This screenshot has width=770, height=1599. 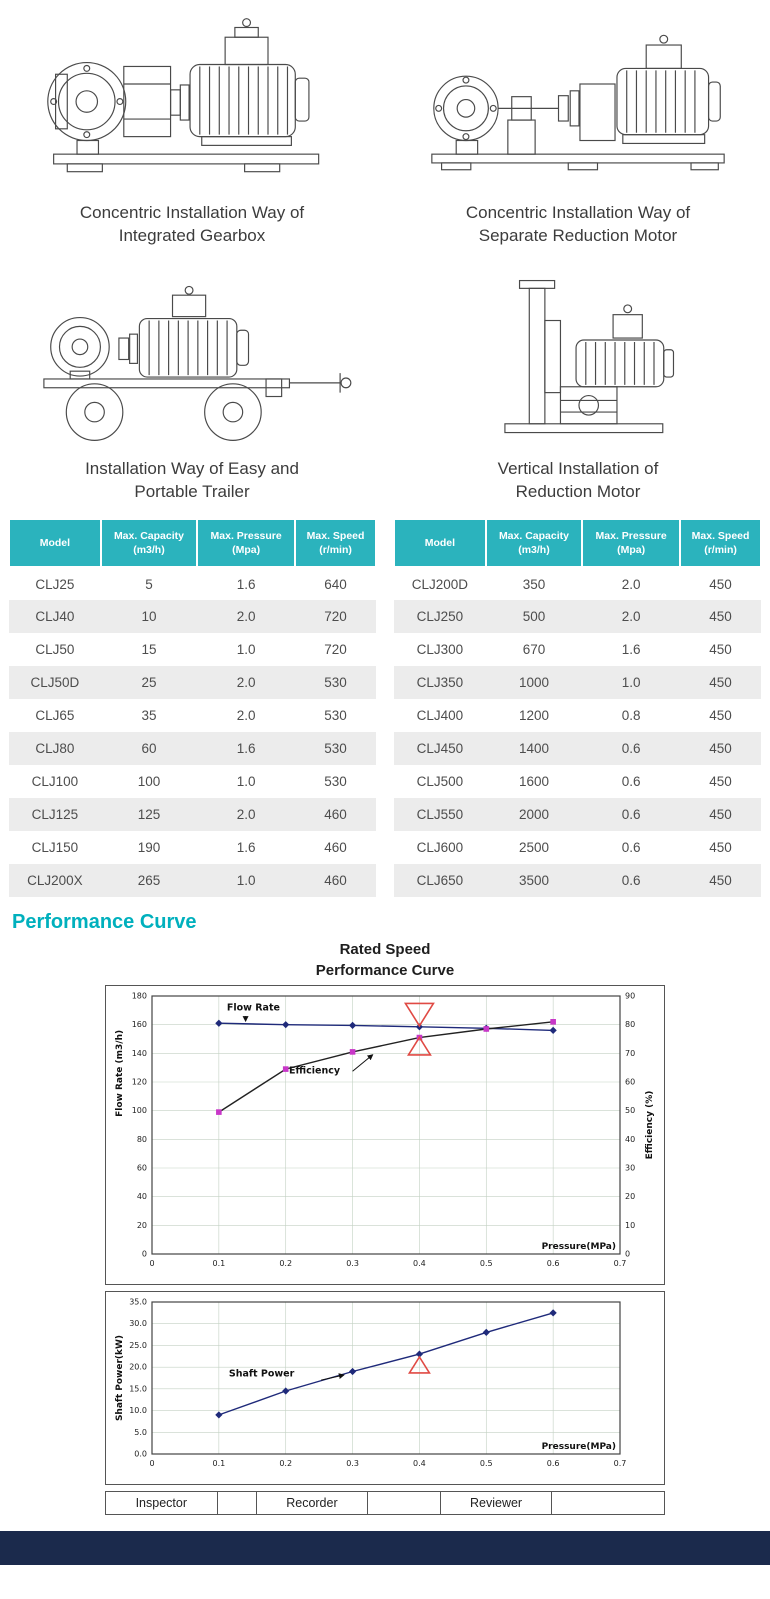 What do you see at coordinates (140, 1432) in the screenshot?
I see `svg-text: 5.0` at bounding box center [140, 1432].